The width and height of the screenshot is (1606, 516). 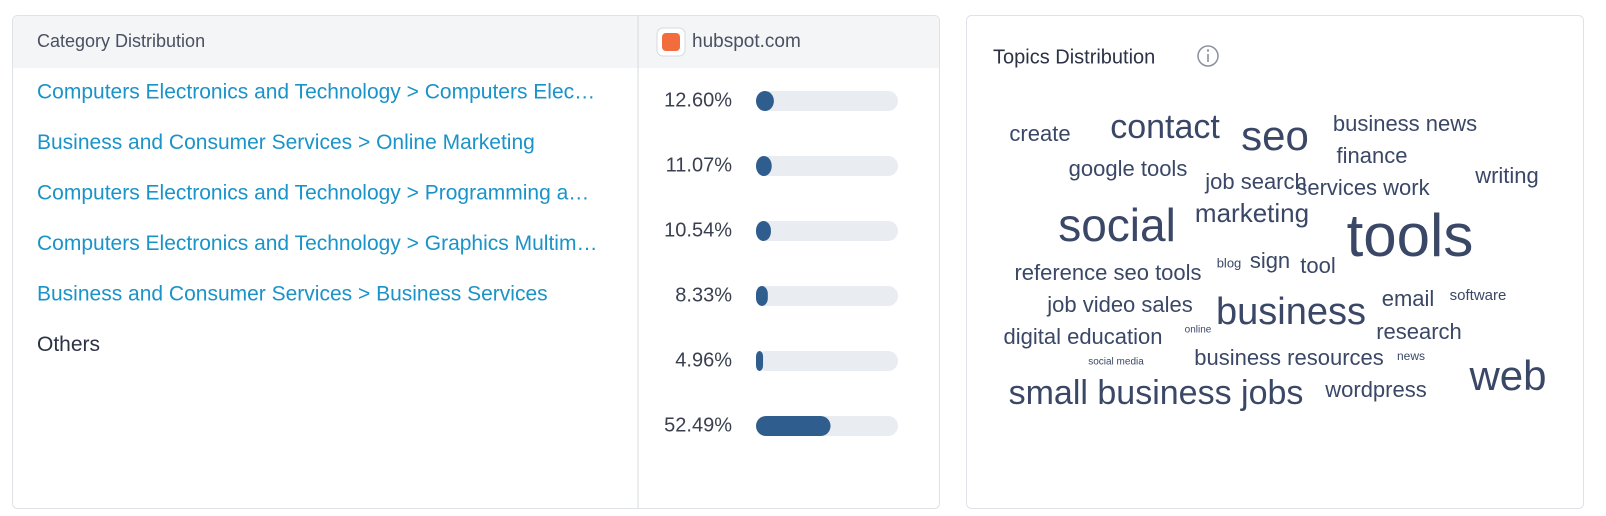 I want to click on topic-word: contact, so click(x=1165, y=127).